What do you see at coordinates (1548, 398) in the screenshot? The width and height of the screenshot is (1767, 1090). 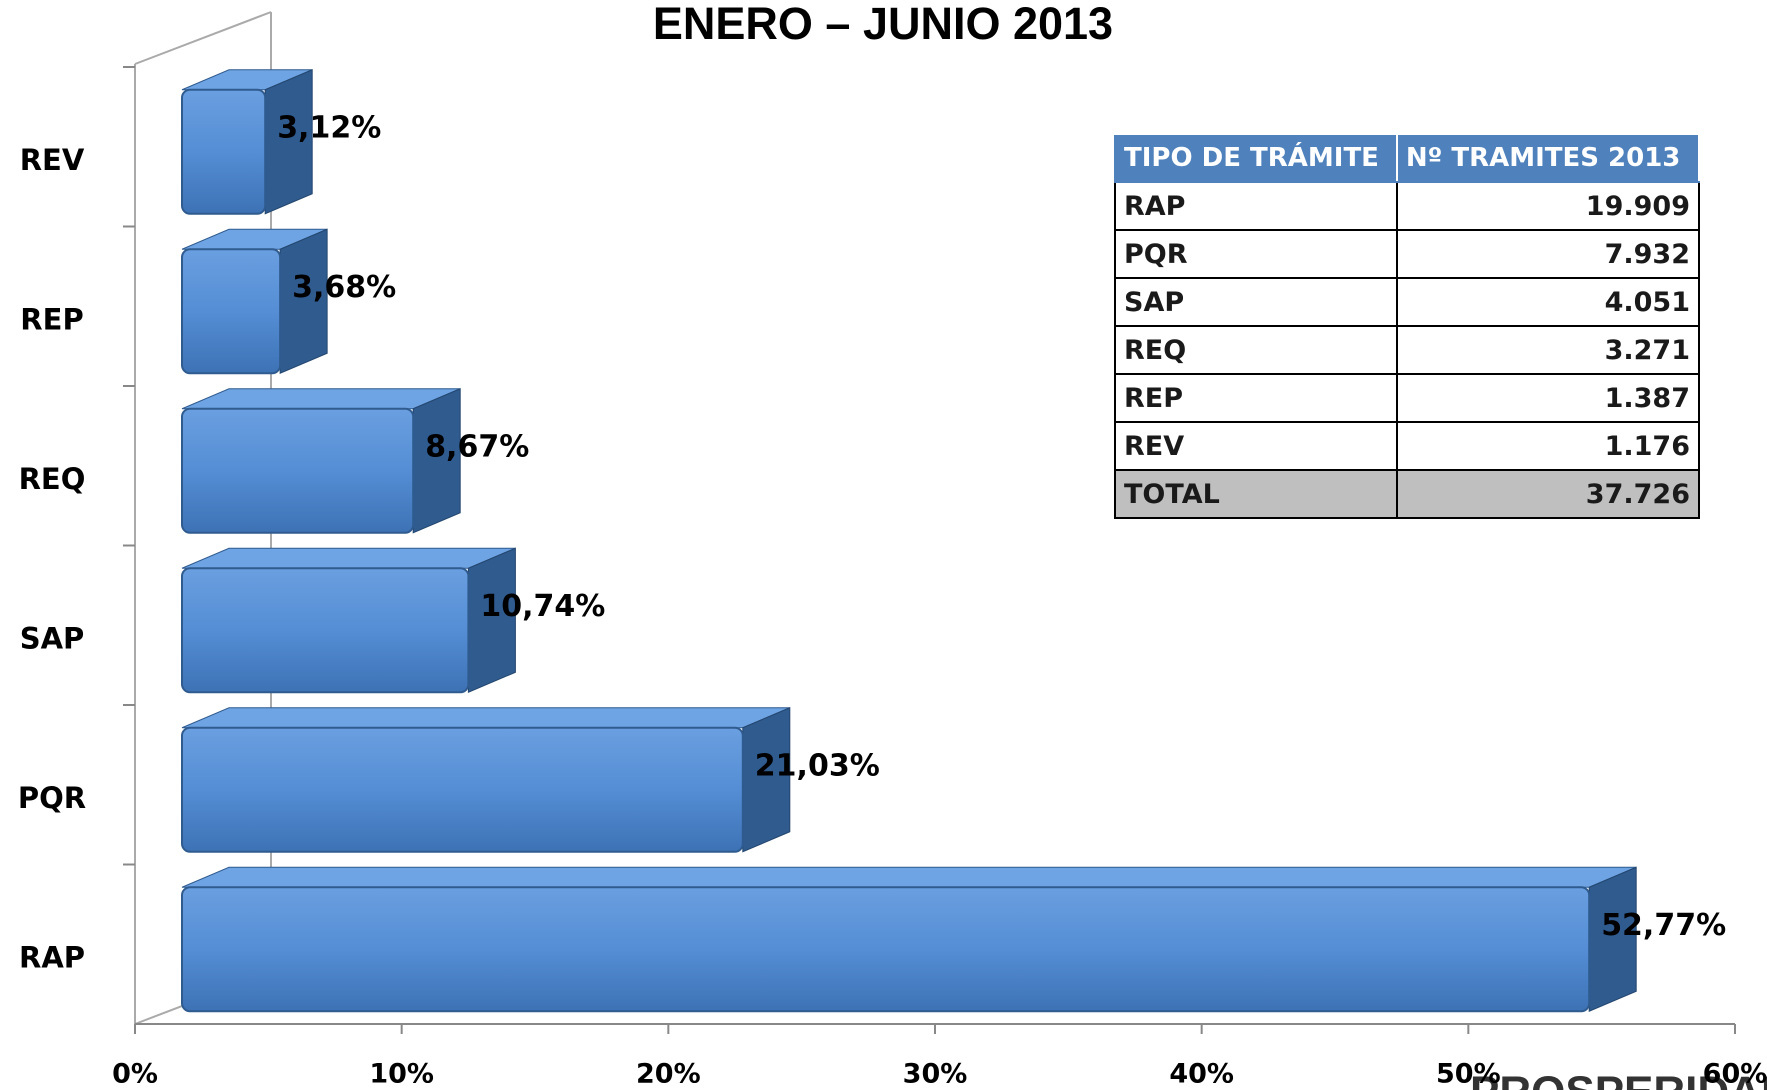 I see `table-cell: 1.387` at bounding box center [1548, 398].